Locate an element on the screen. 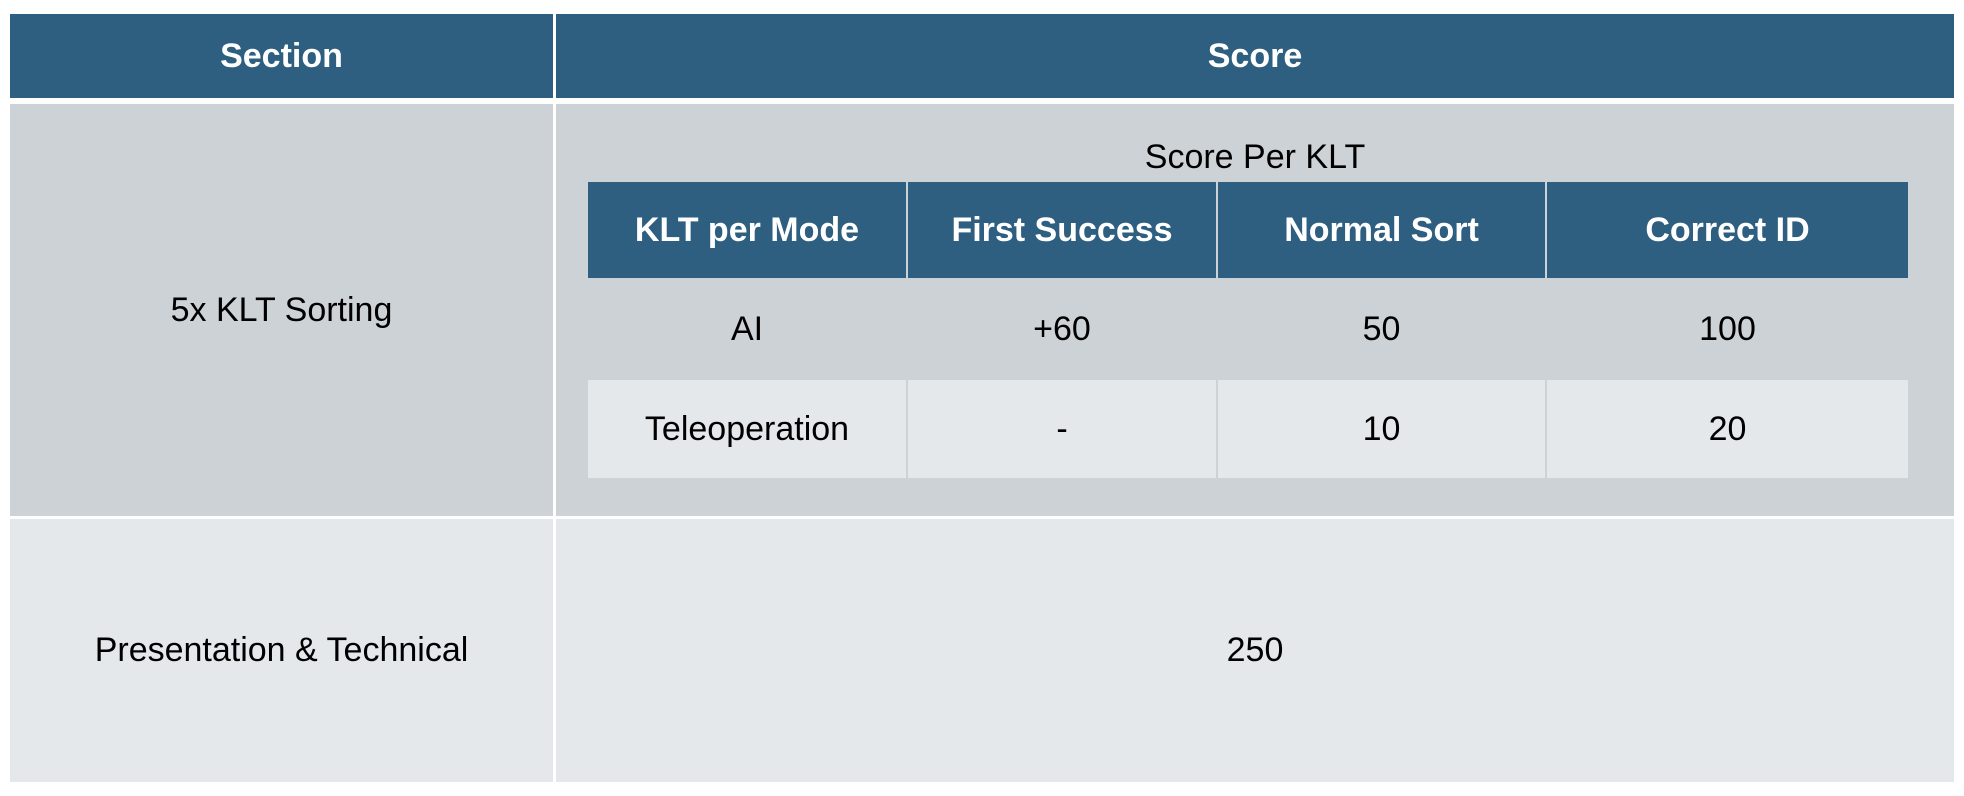  row-presentation-label: Presentation & Technical is located at coordinates (281, 650).